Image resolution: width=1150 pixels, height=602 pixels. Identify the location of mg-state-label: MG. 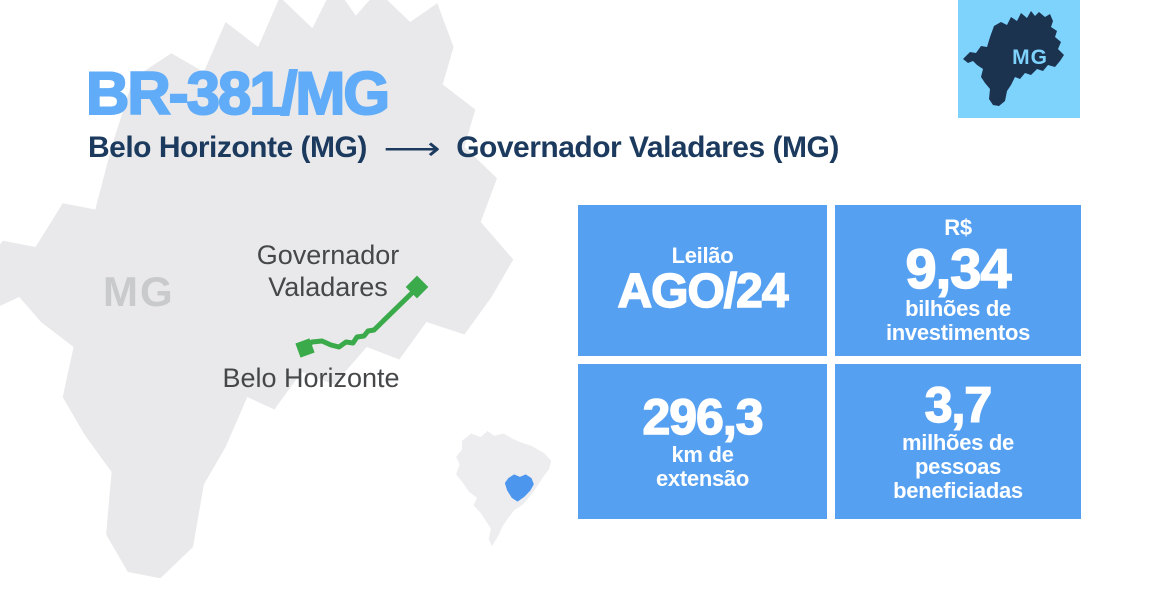
(139, 291).